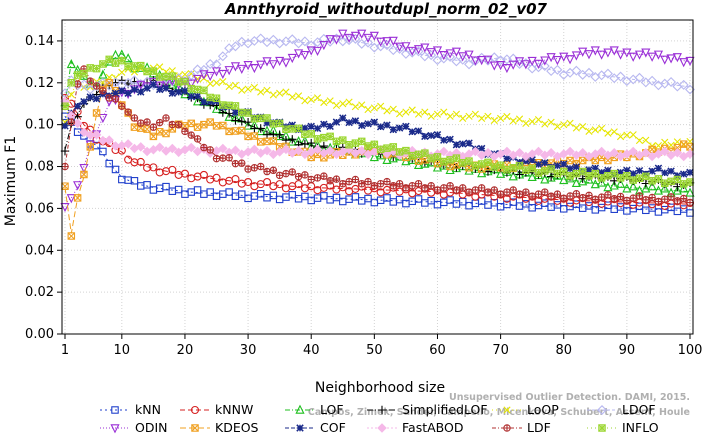  I want to click on legend-item-ldf: LDF, so click(521, 427).